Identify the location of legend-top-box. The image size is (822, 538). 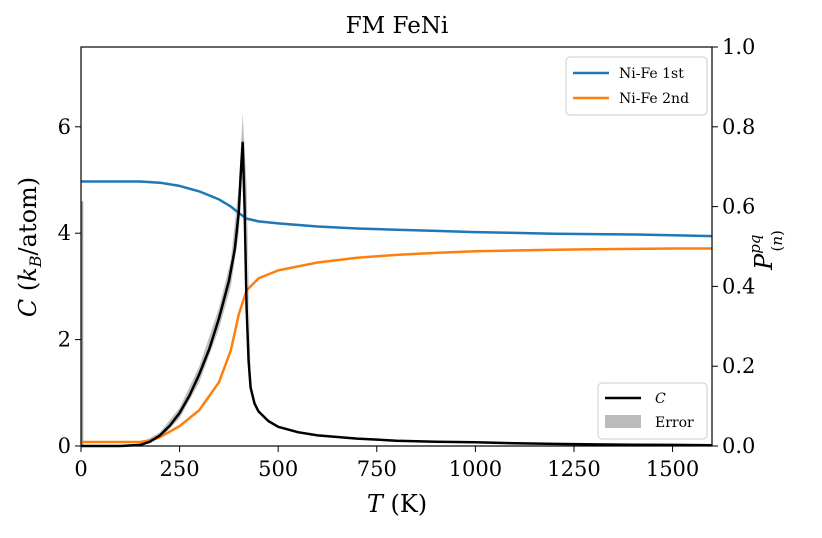
(636, 86).